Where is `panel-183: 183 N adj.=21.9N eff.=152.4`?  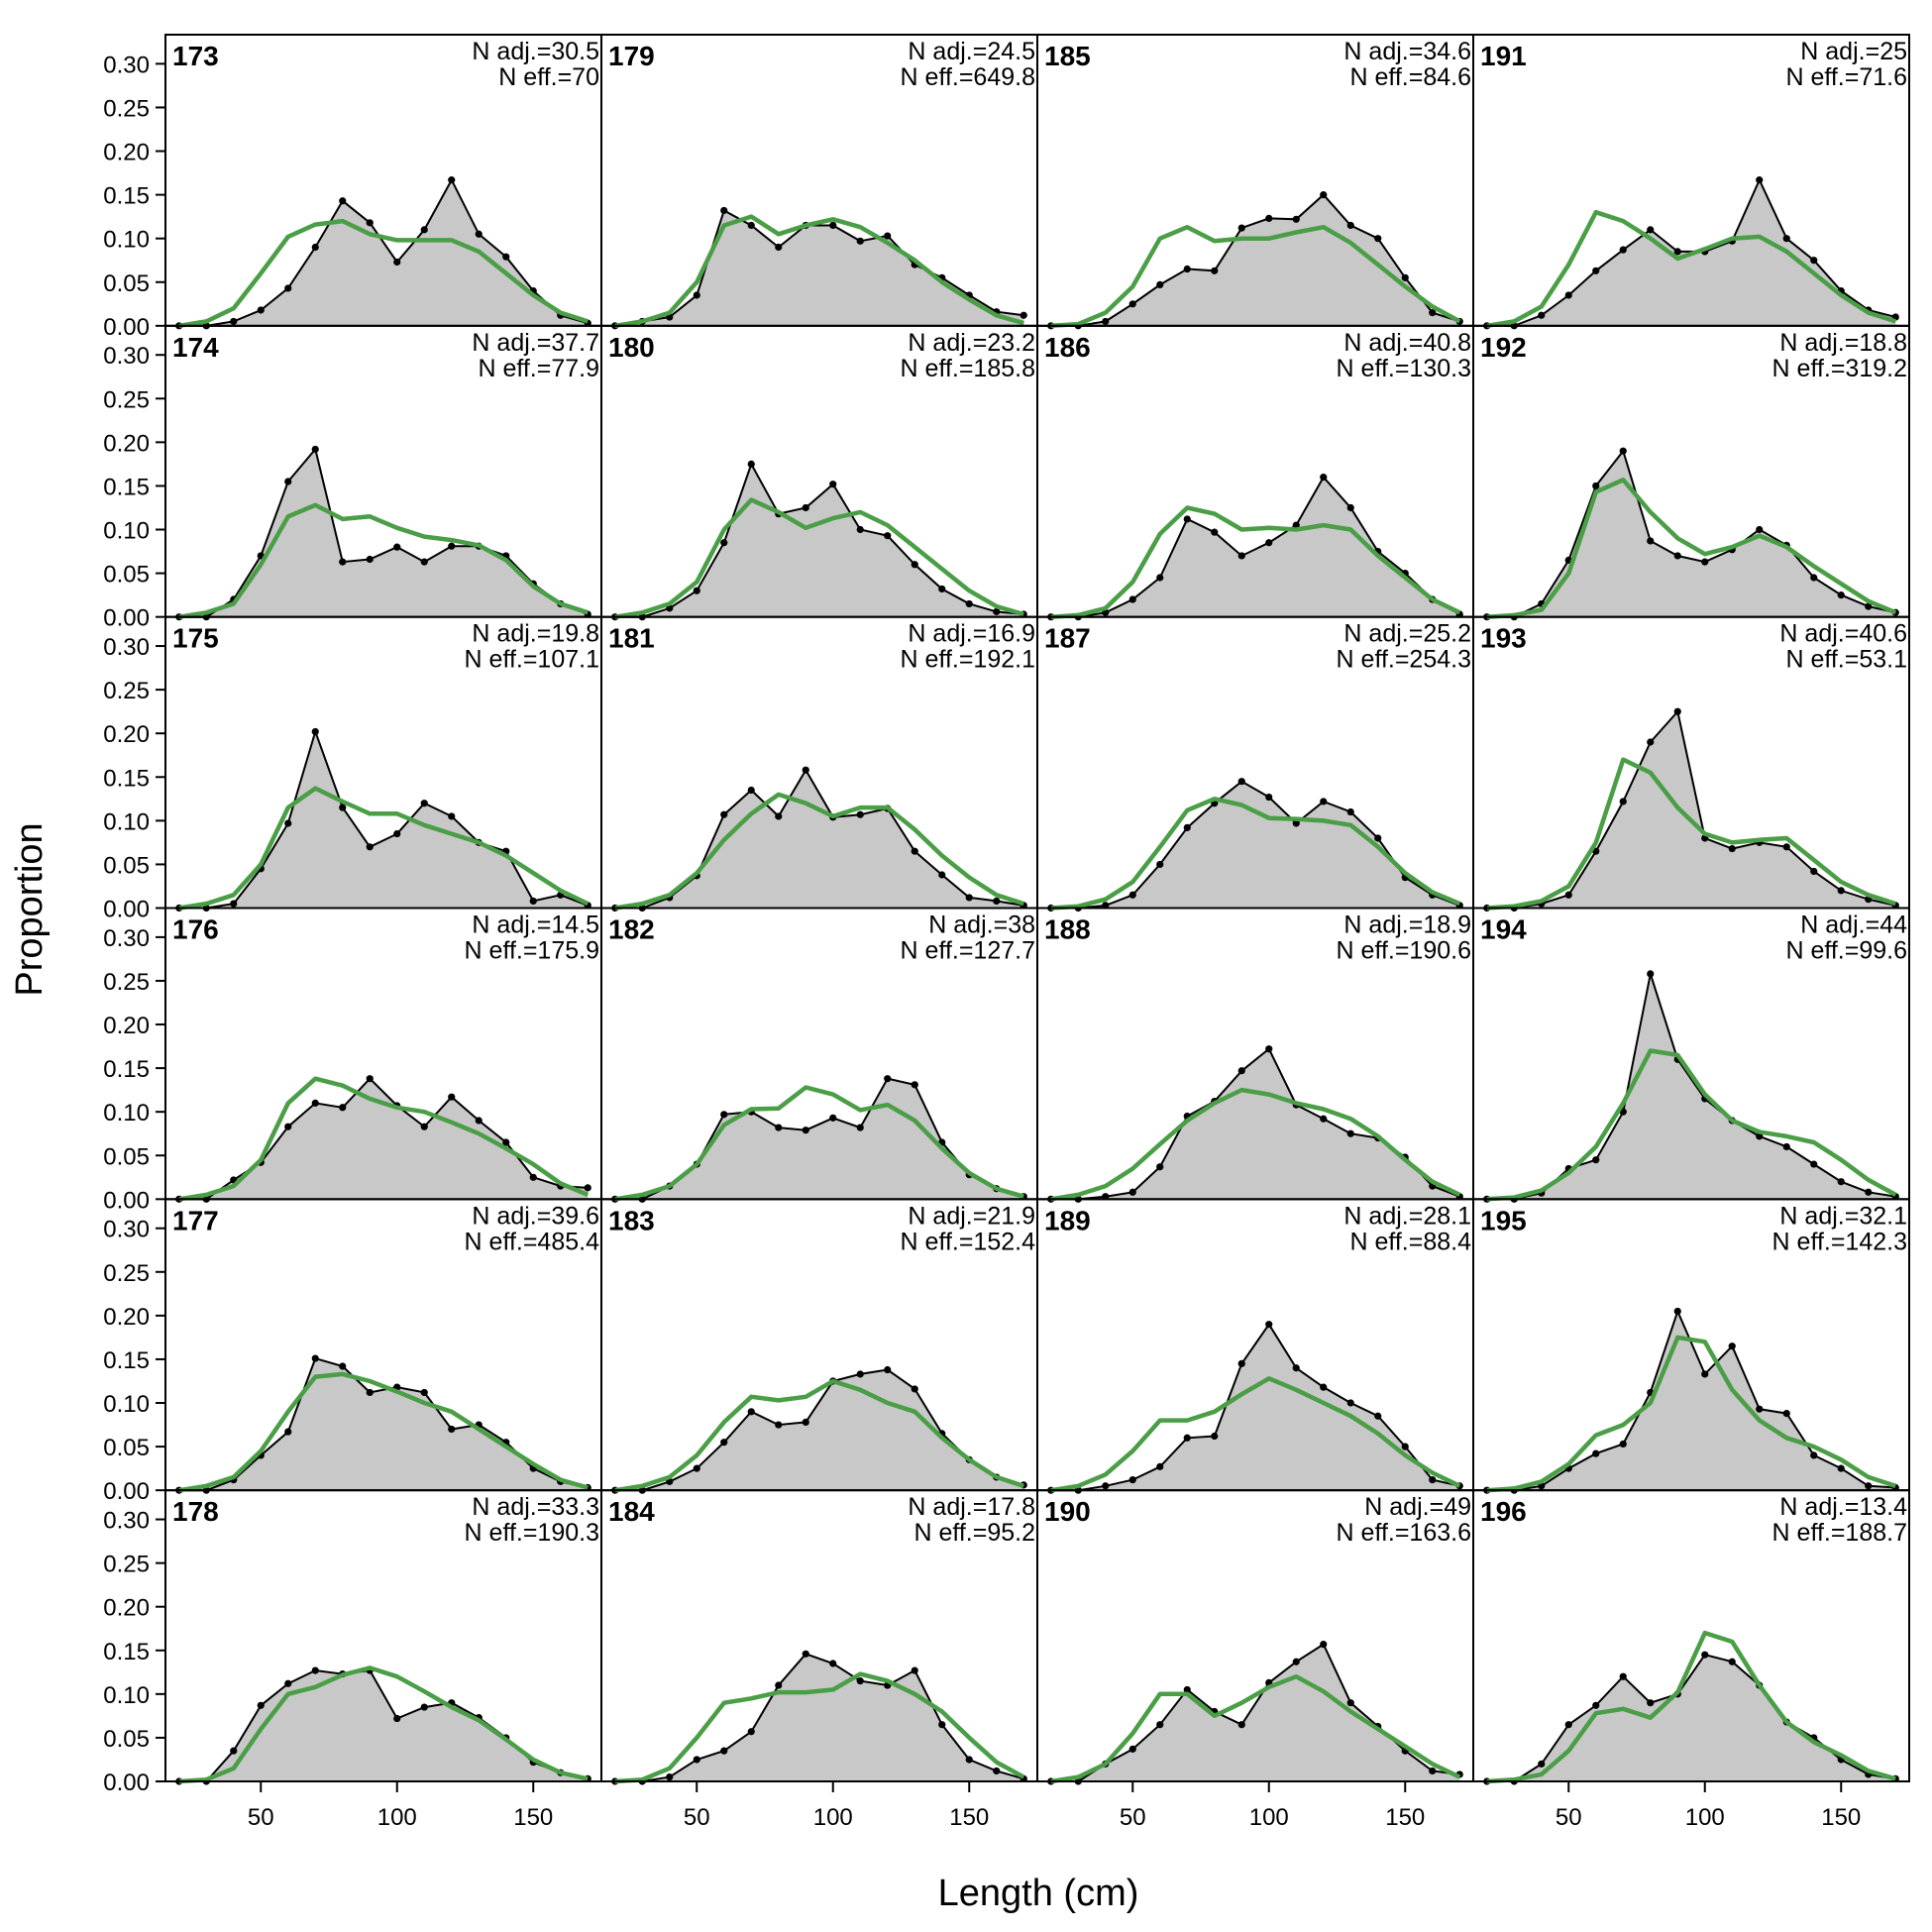 panel-183: 183 N adj.=21.9N eff.=152.4 is located at coordinates (819, 1346).